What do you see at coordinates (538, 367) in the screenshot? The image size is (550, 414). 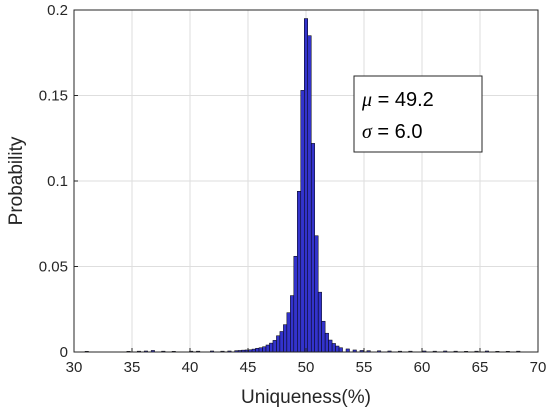 I see `x-tick-label: 70` at bounding box center [538, 367].